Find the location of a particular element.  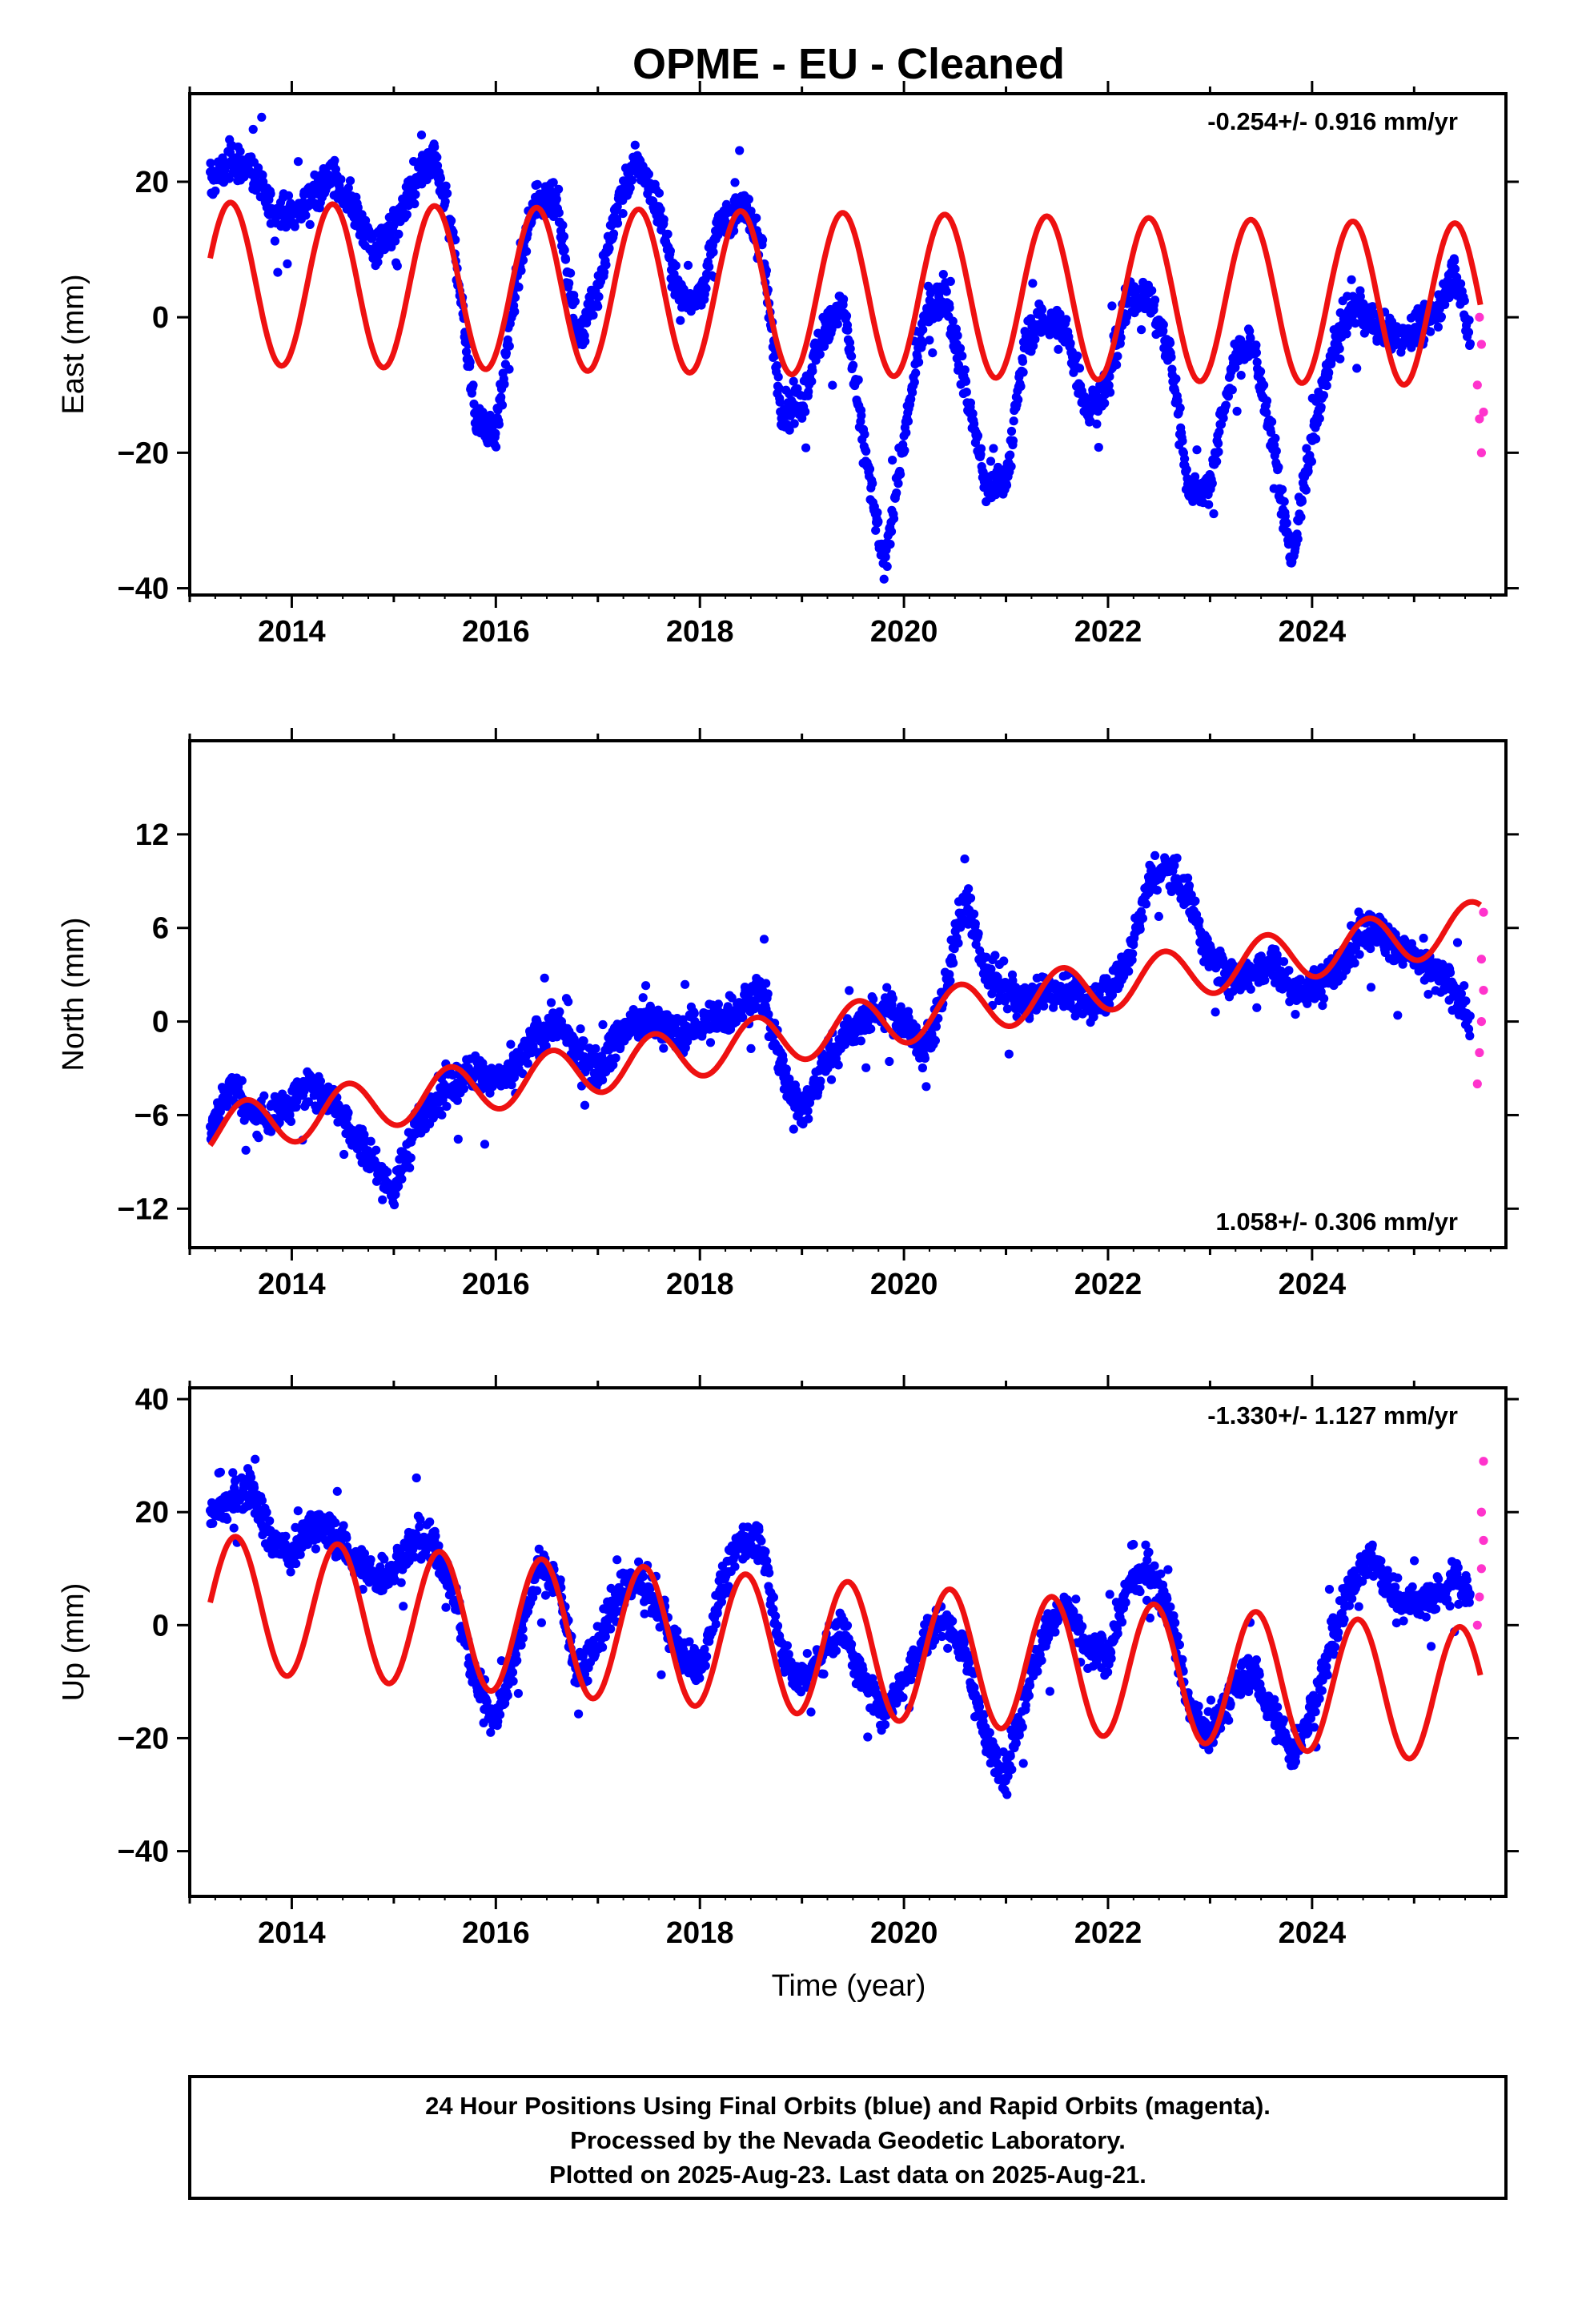

plot-title: OPME - EU - Cleaned is located at coordinates (848, 64).